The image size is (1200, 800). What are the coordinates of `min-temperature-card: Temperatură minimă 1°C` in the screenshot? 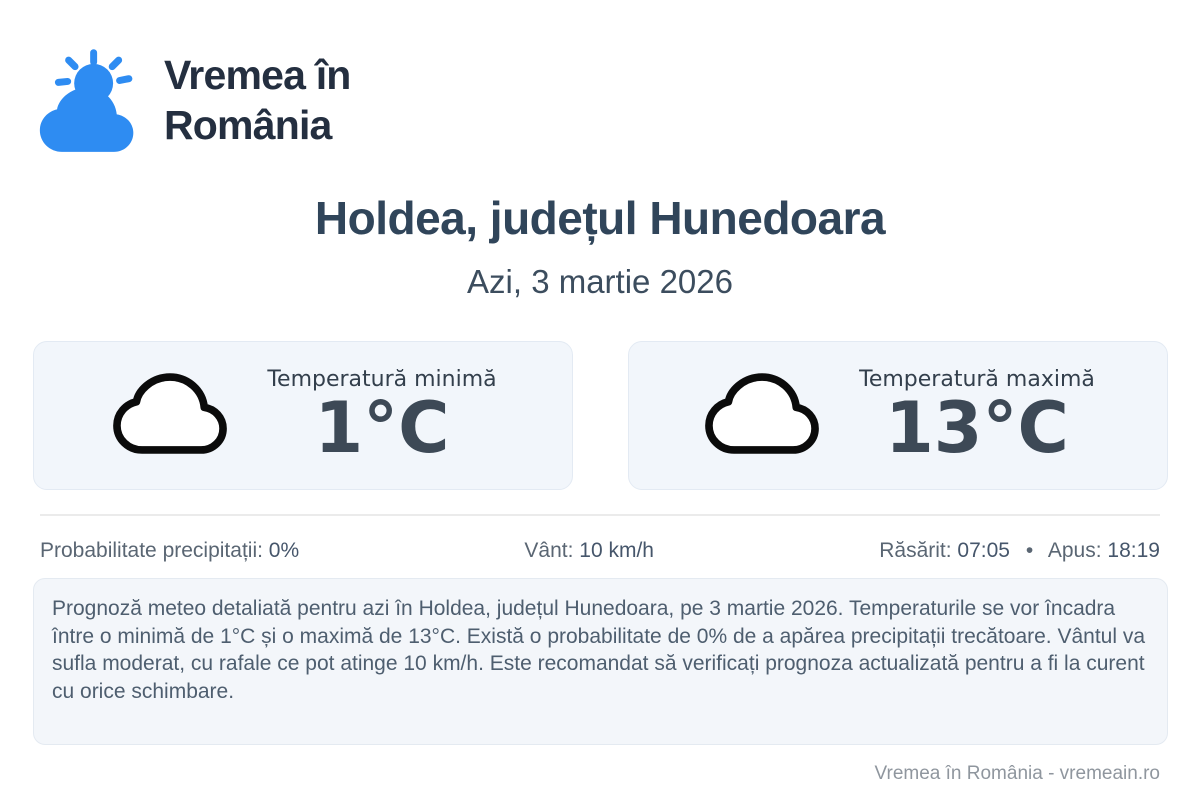 It's located at (303, 415).